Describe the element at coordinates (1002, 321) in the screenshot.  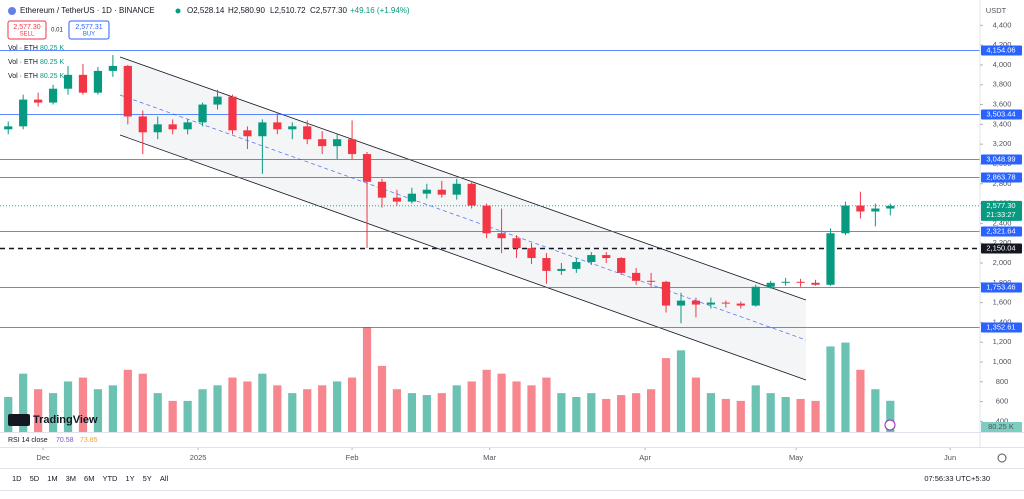
I see `y-tick-label: 1,400` at that location.